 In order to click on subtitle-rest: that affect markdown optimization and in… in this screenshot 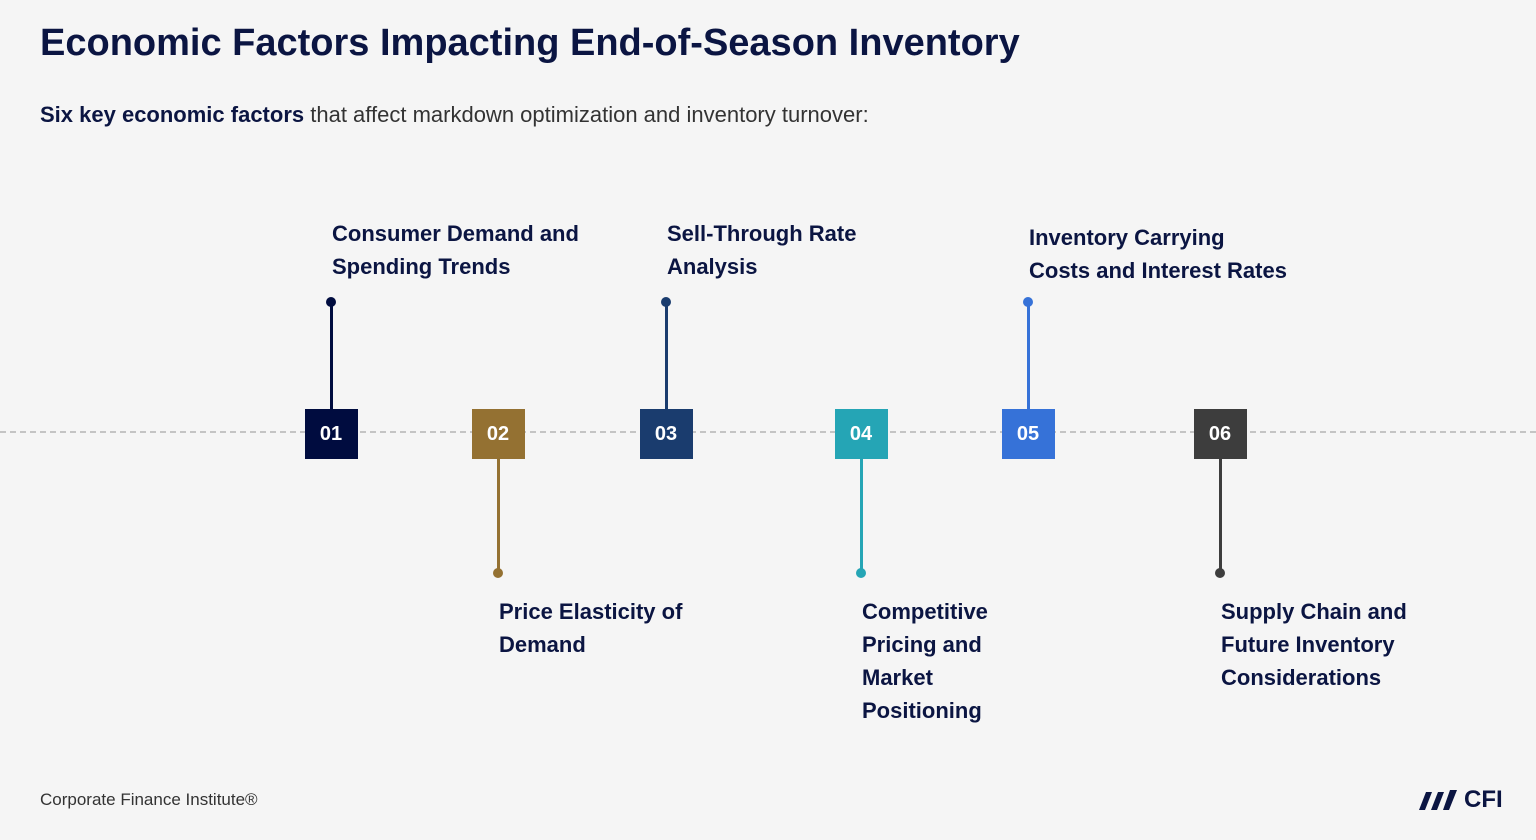, I will do `click(586, 114)`.